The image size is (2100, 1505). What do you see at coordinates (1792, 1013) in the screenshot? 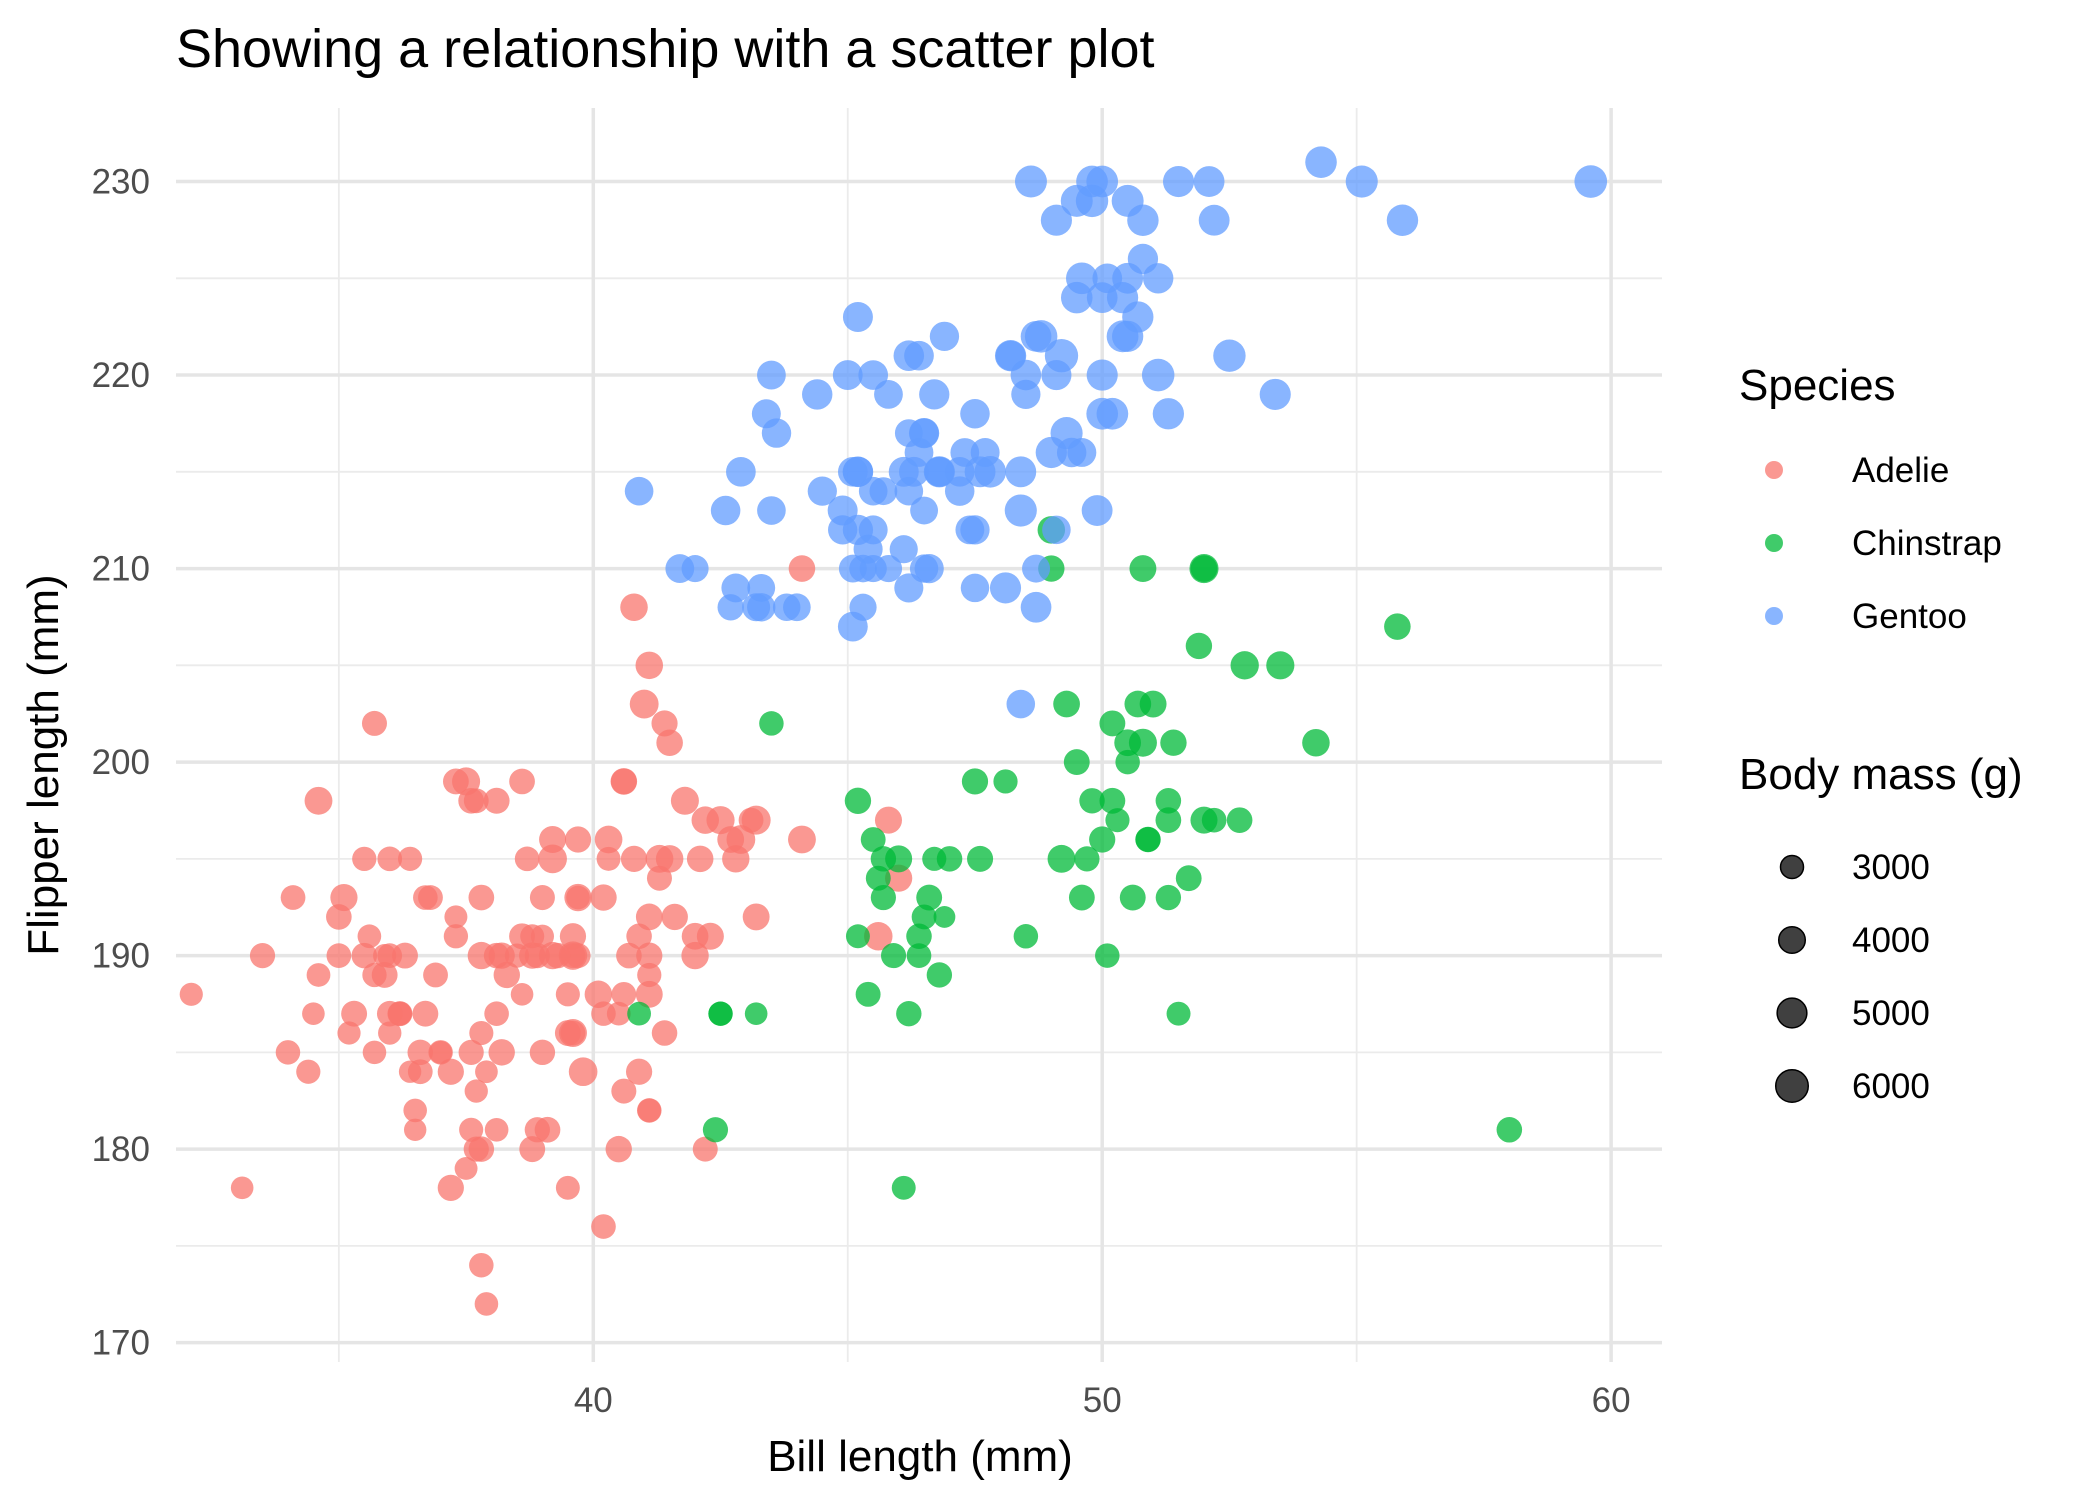
I see `size-legend-key` at bounding box center [1792, 1013].